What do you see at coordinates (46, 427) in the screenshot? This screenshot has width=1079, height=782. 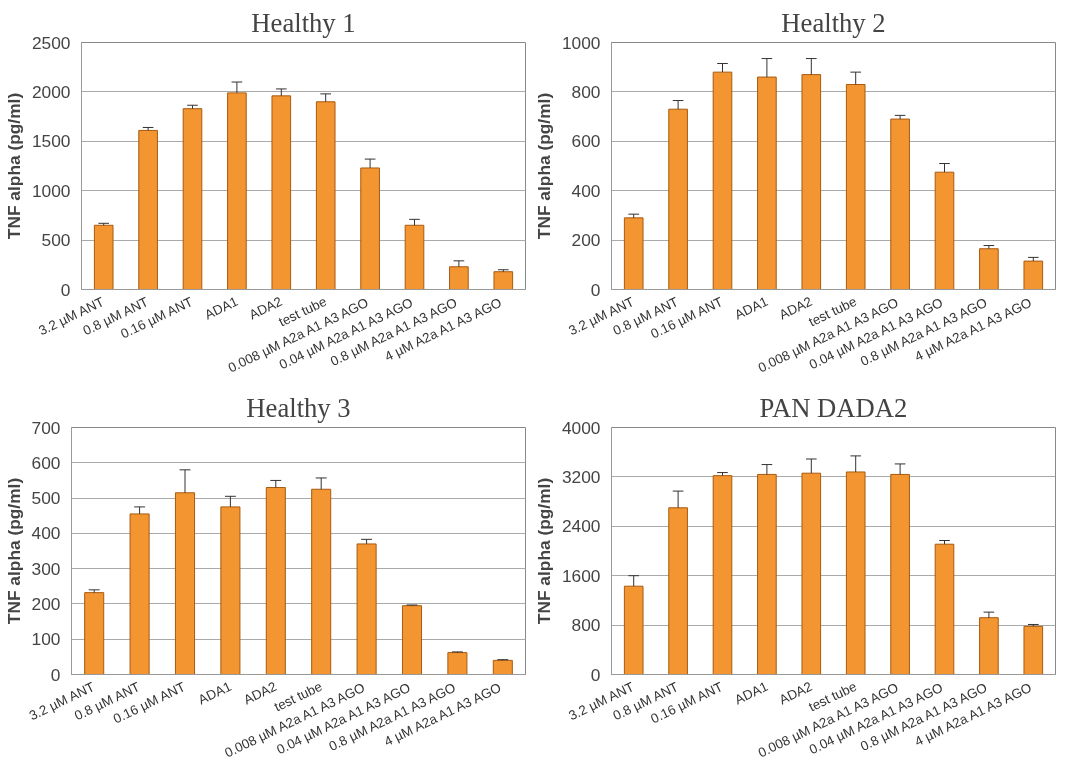 I see `y-tick-label: 700` at bounding box center [46, 427].